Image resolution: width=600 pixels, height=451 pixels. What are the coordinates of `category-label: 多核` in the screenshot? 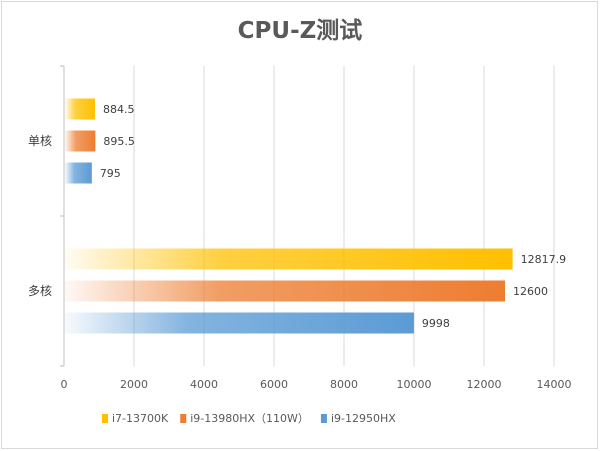 It's located at (40, 291).